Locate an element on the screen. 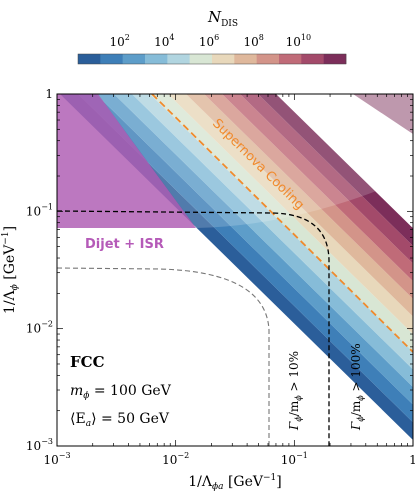 This screenshot has width=415, height=497. colorbar-label: NDIS is located at coordinates (222, 18).